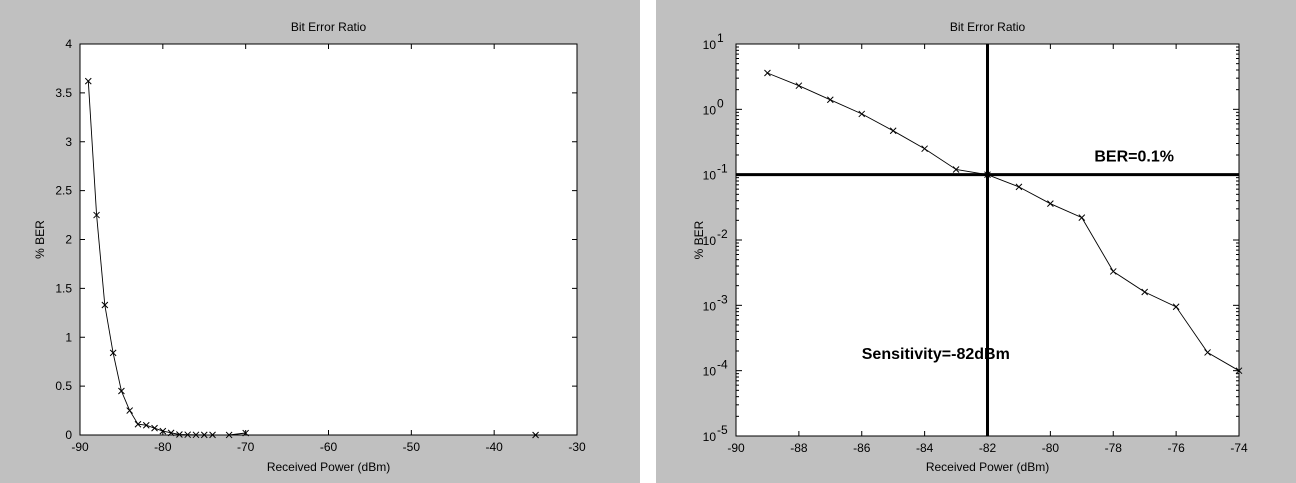 The width and height of the screenshot is (1296, 483). Describe the element at coordinates (862, 448) in the screenshot. I see `x-tick-label: -86` at that location.